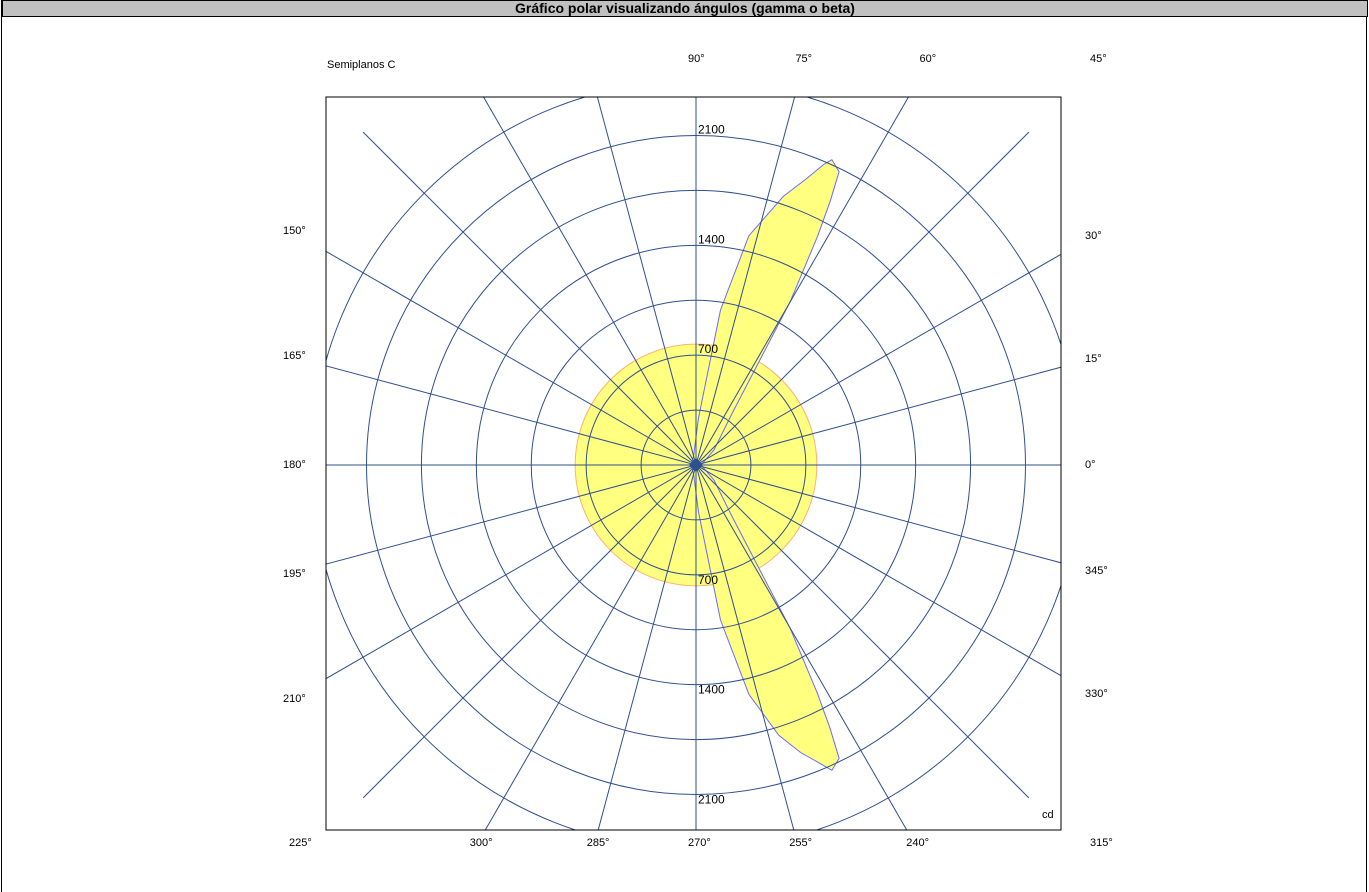 This screenshot has width=1369, height=892. What do you see at coordinates (801, 843) in the screenshot?
I see `angle-label: 255°` at bounding box center [801, 843].